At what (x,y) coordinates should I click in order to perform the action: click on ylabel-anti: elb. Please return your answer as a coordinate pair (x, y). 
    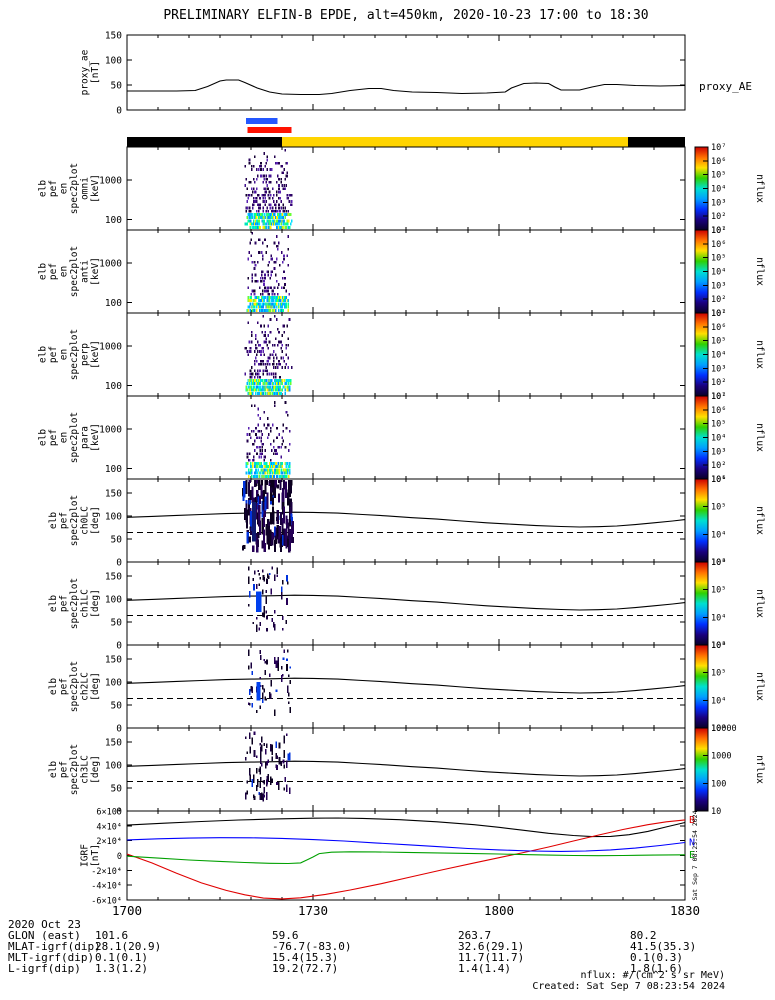
    Looking at the image, I should click on (43, 271).